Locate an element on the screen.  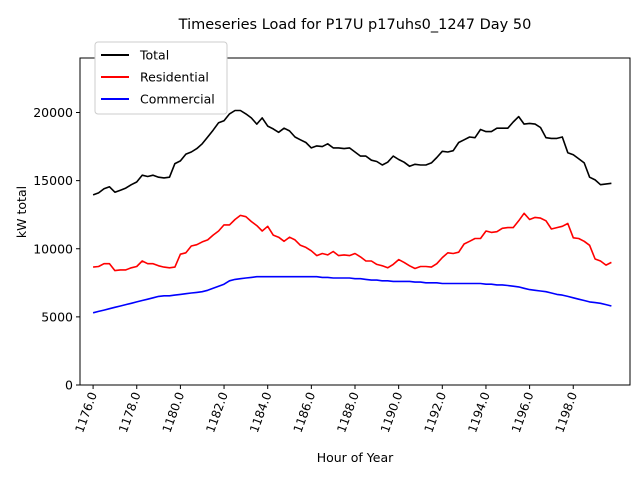
series-line-total is located at coordinates (352, 152).